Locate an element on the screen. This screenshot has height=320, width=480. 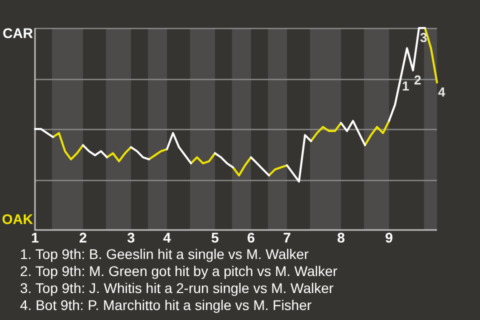
text: 2. Top 9th: M. Green got hit by a pitch vs M. Walker is located at coordinates (179, 271).